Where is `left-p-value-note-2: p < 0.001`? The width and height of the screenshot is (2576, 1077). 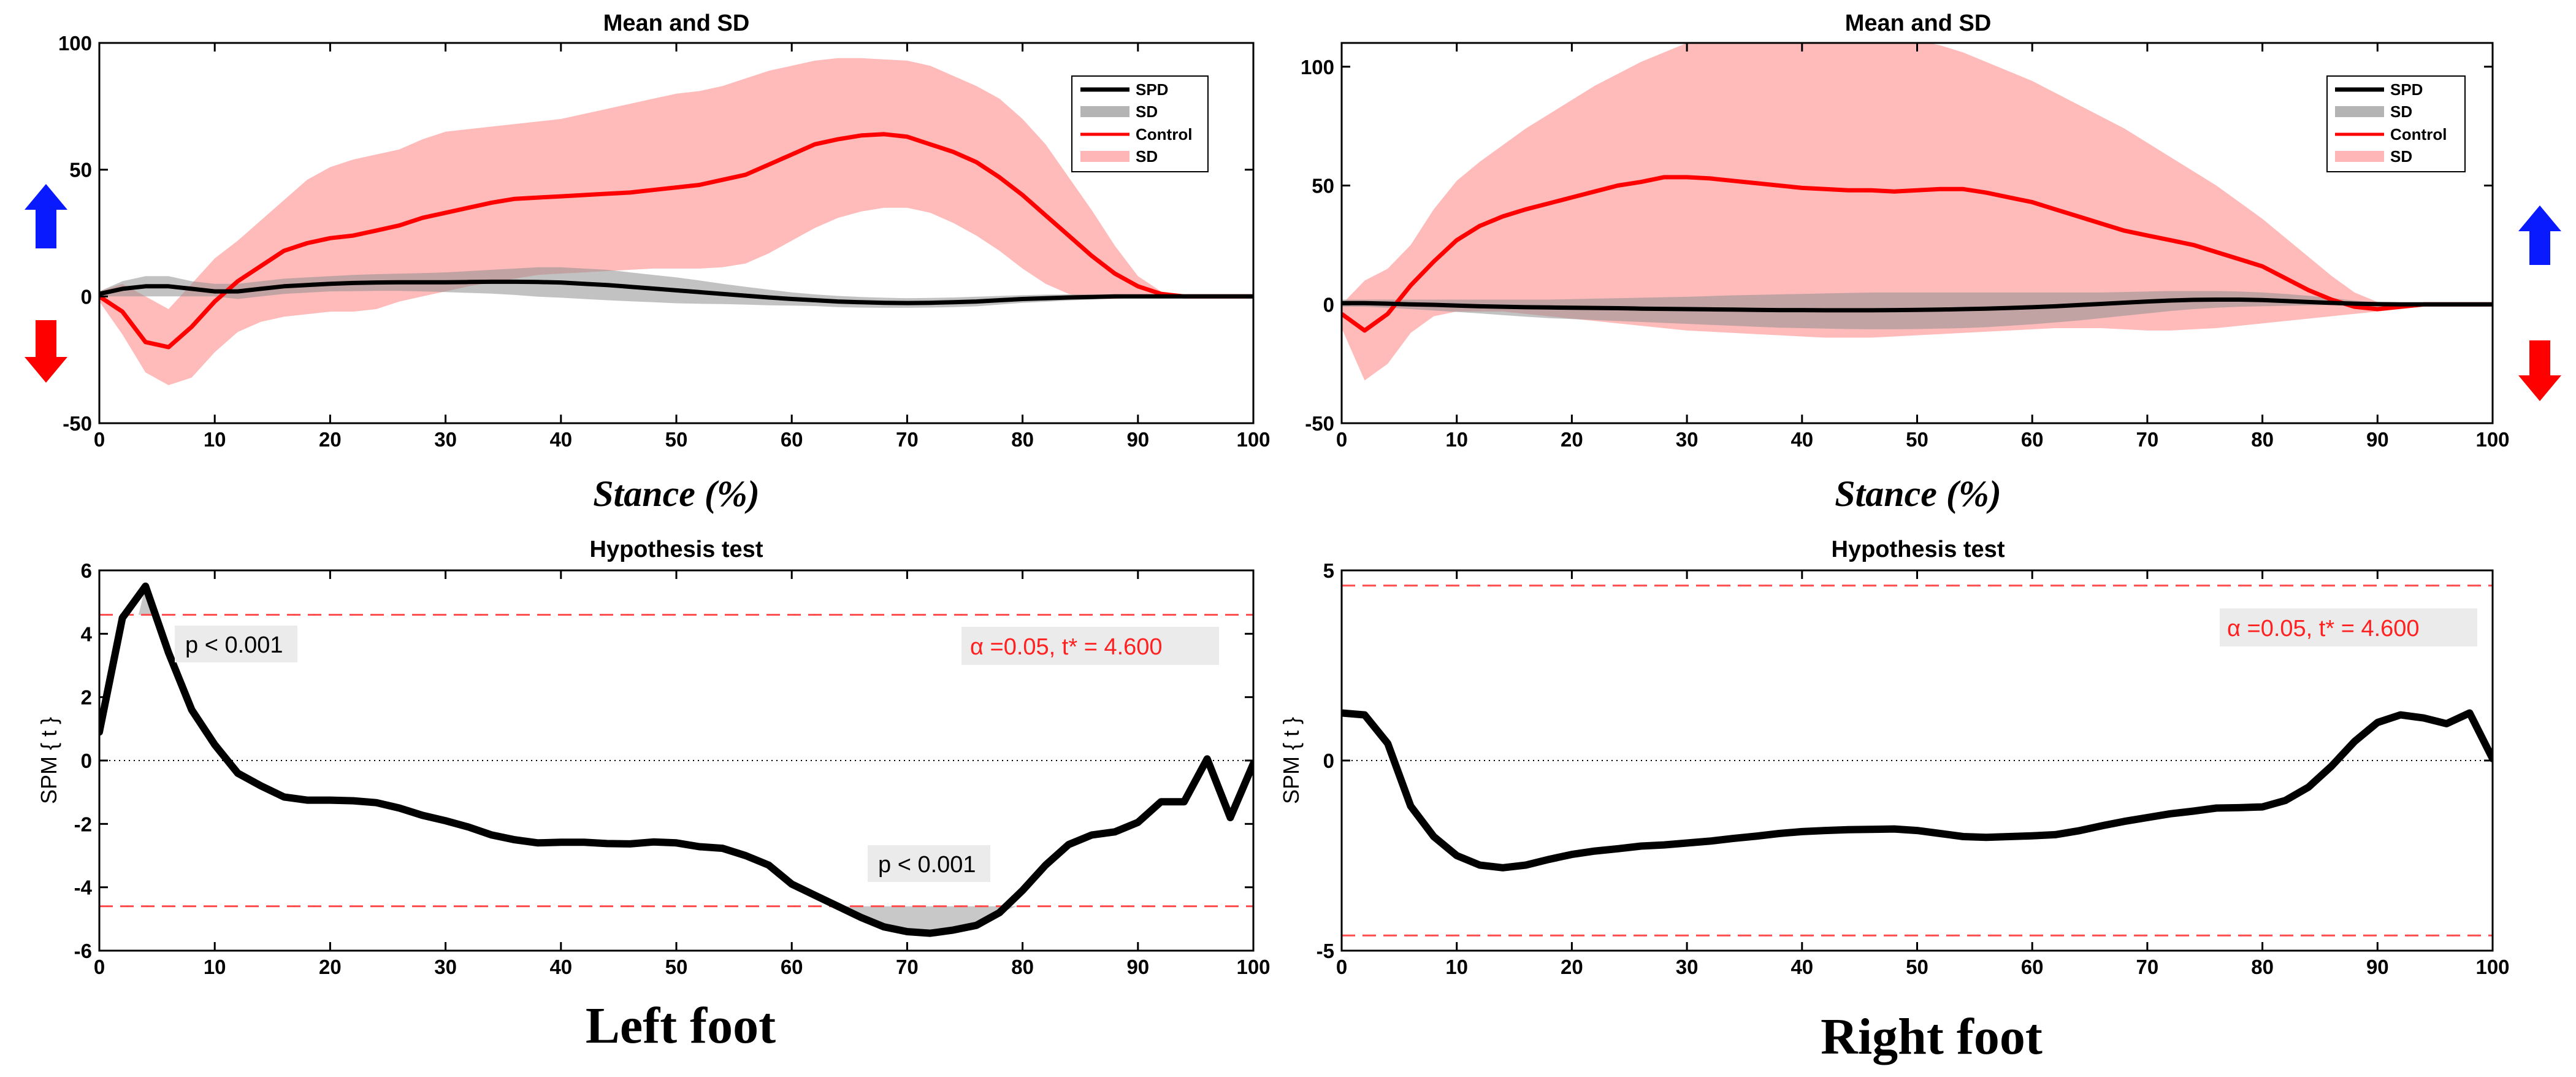 left-p-value-note-2: p < 0.001 is located at coordinates (929, 863).